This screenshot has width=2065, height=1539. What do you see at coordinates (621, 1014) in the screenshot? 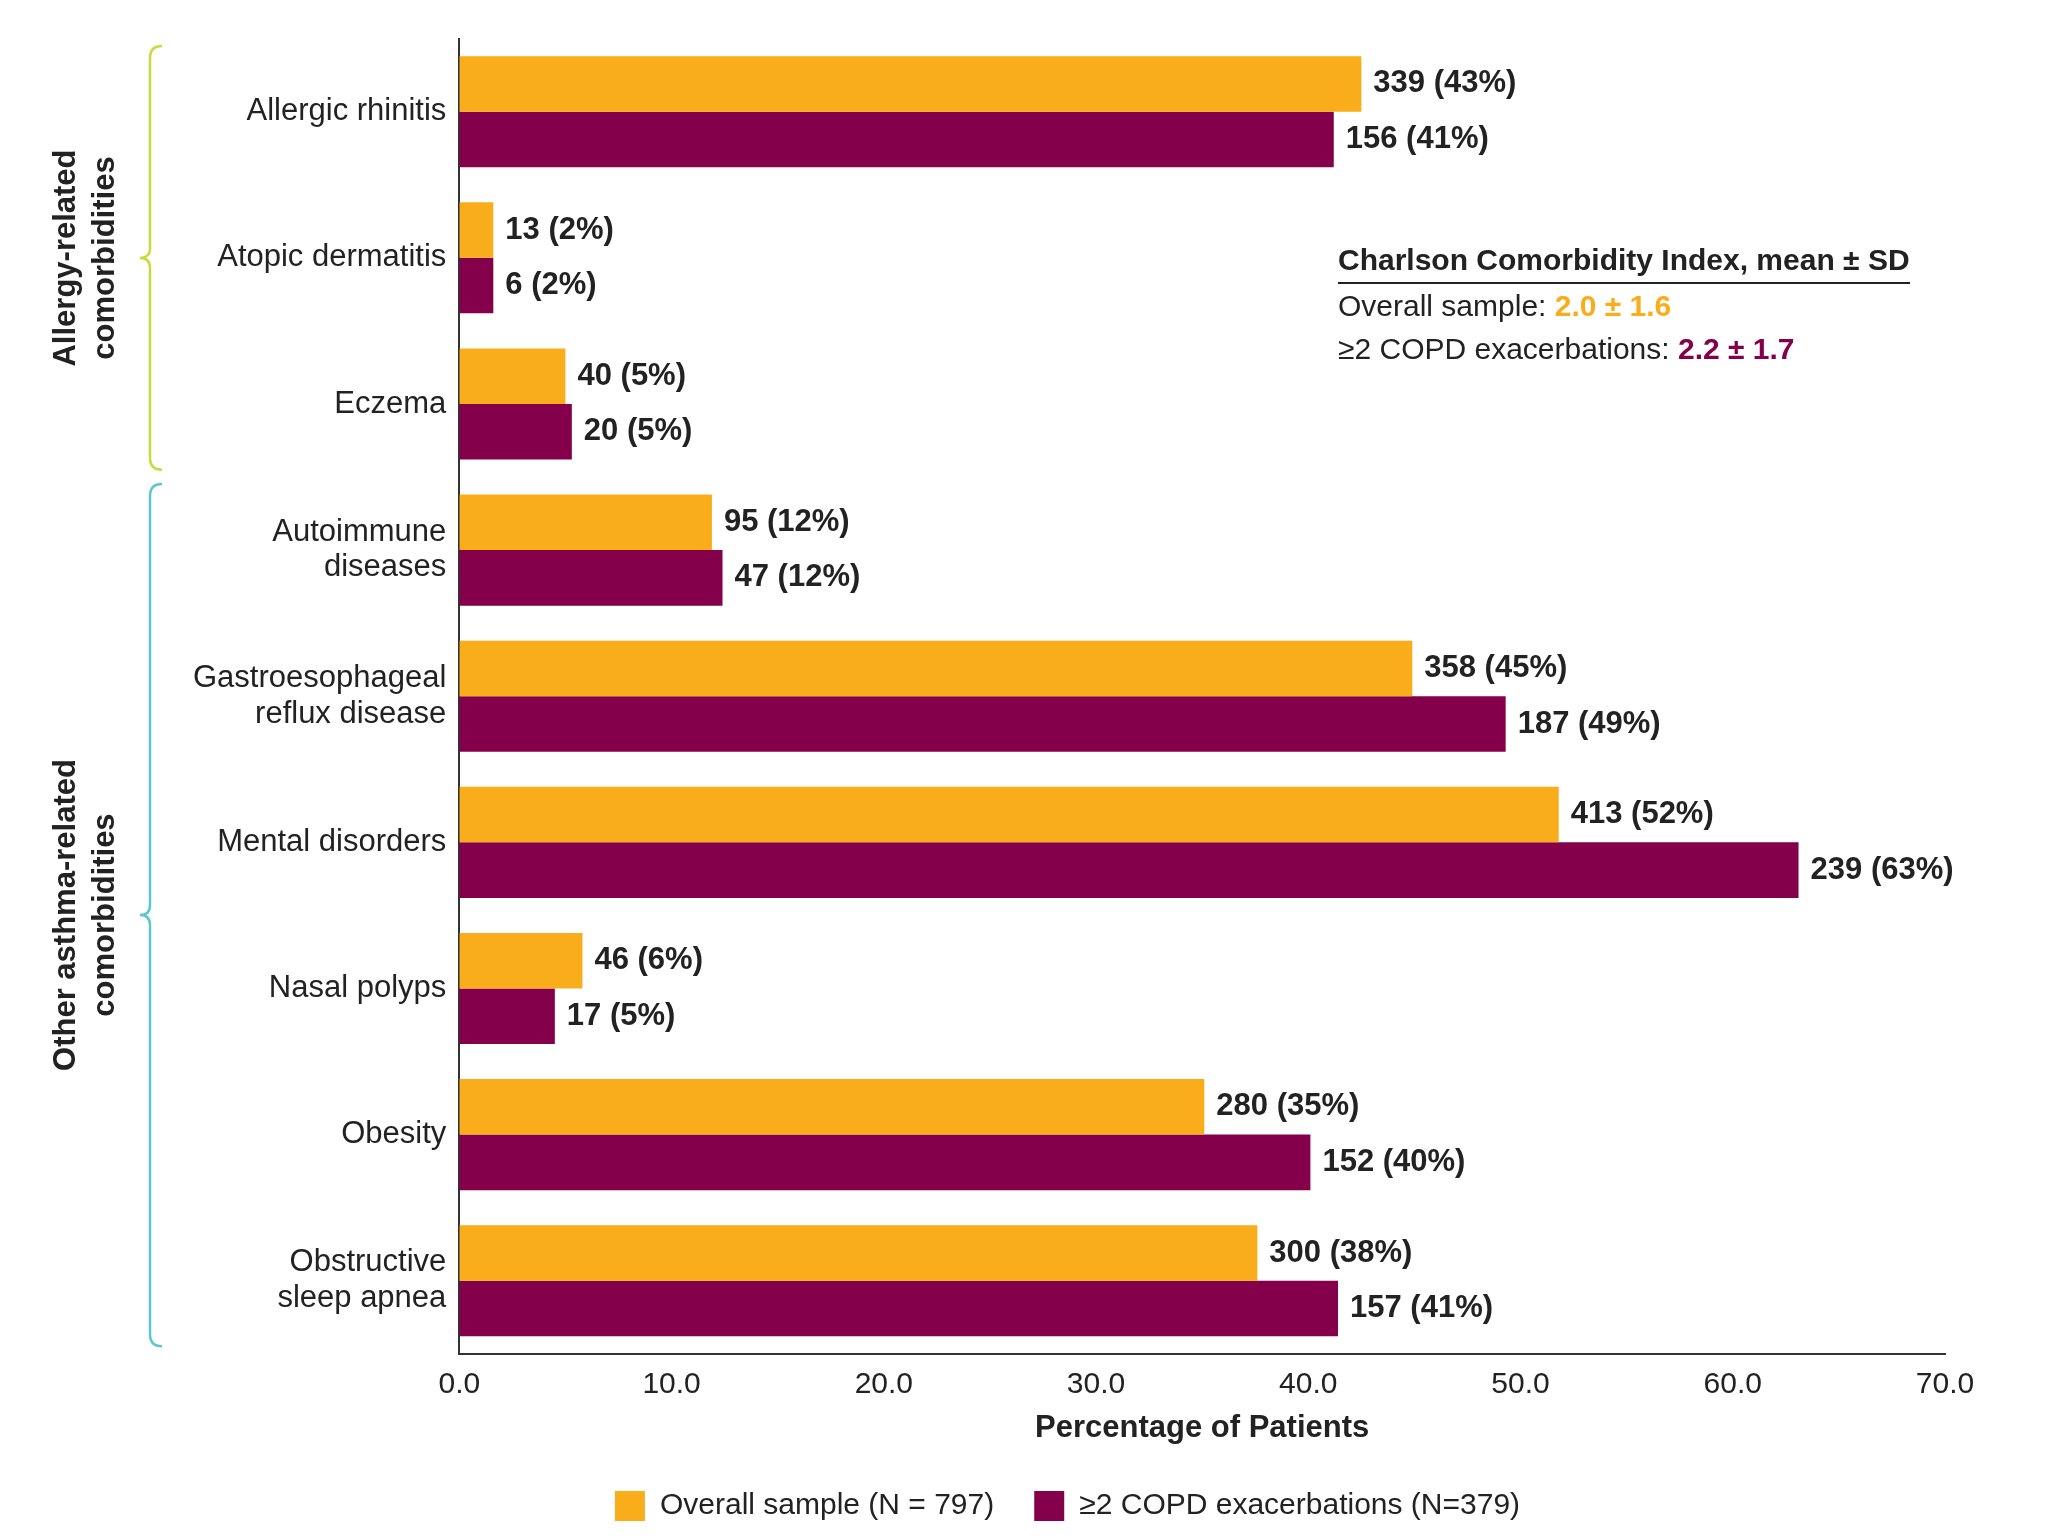
I see `data-label: 17 (5%)` at bounding box center [621, 1014].